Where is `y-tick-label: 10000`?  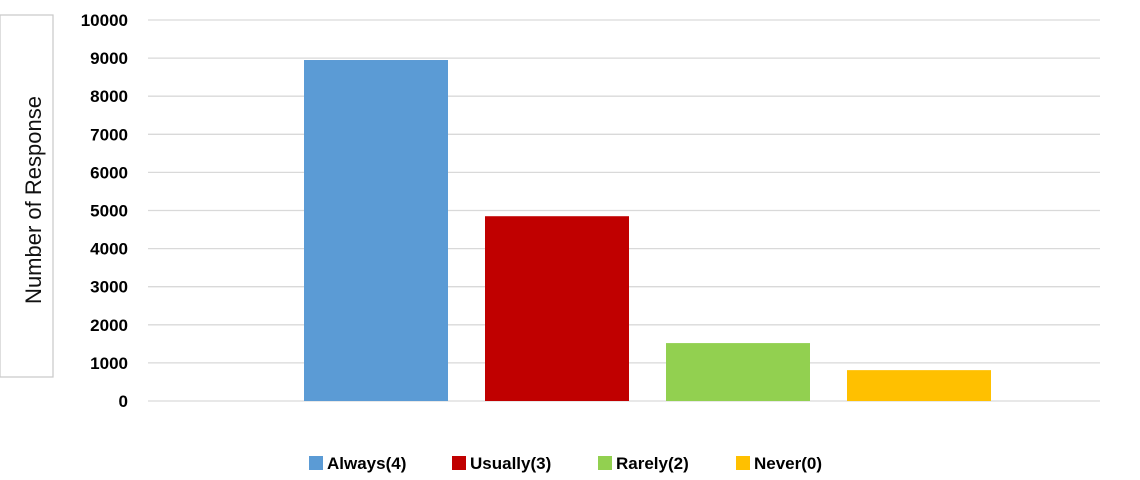 y-tick-label: 10000 is located at coordinates (104, 20).